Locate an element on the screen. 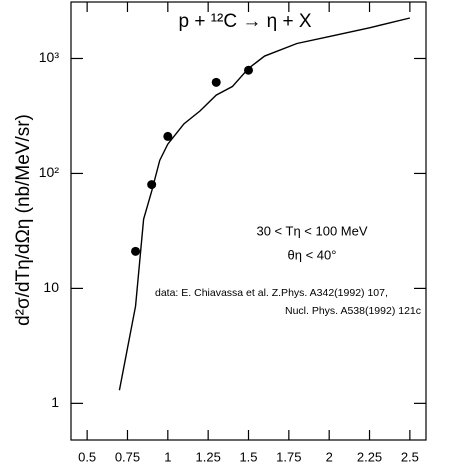 This screenshot has width=474, height=474. annotation: θη < 40° is located at coordinates (312, 254).